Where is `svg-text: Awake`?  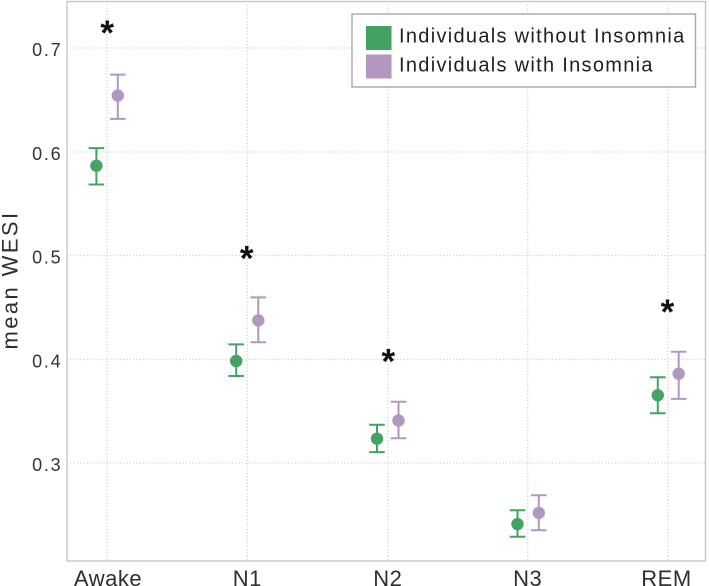 svg-text: Awake is located at coordinates (108, 576).